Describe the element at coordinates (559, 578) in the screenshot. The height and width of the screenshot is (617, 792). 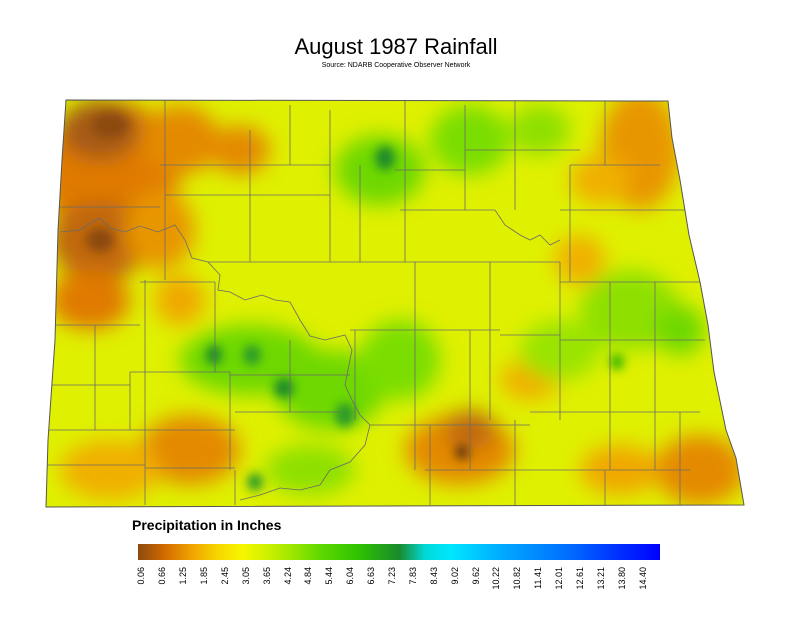
I see `legend-tick-label: 12.01` at that location.